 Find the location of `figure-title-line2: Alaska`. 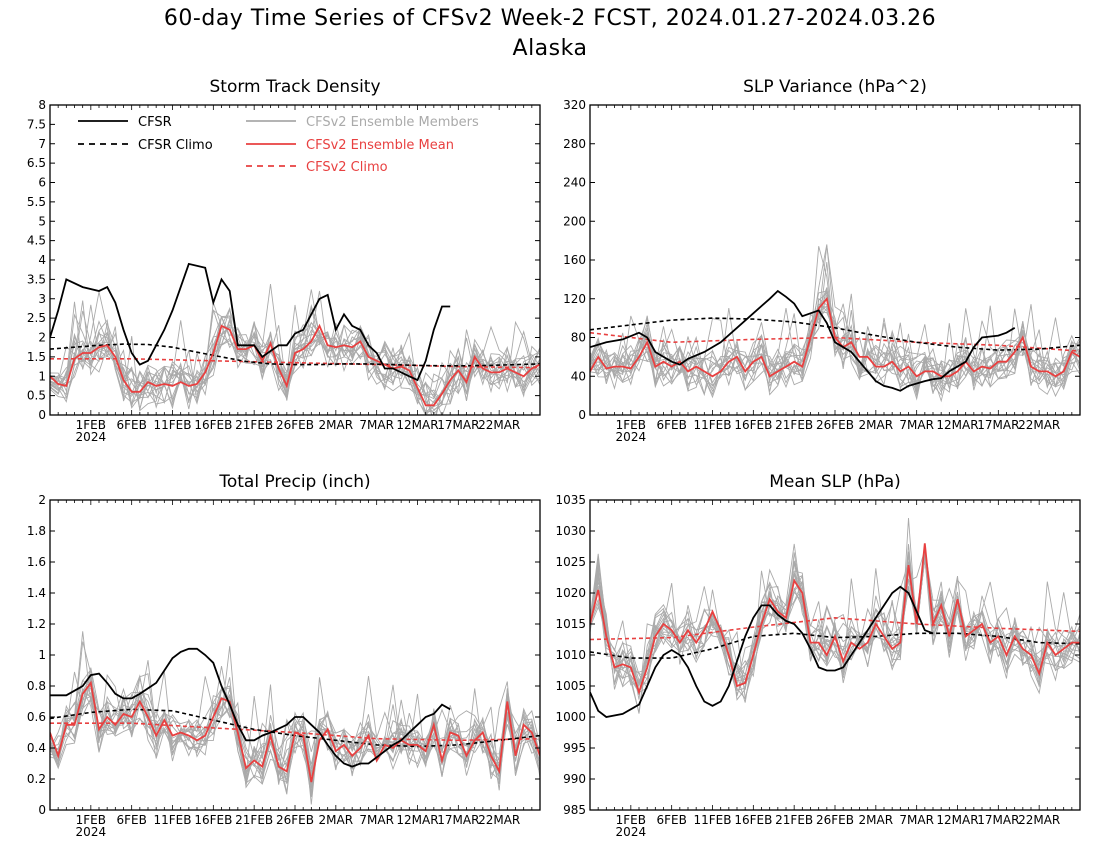

figure-title-line2: Alaska is located at coordinates (550, 48).